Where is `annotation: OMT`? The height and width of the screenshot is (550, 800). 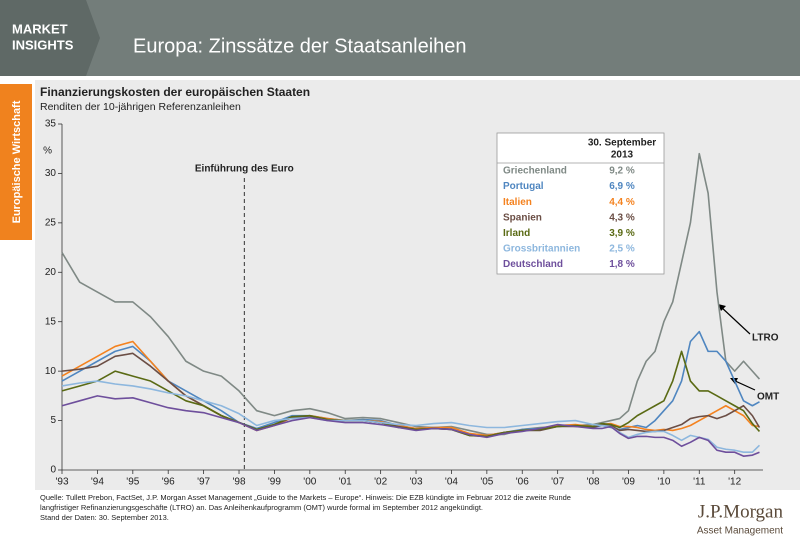
annotation: OMT is located at coordinates (768, 397).